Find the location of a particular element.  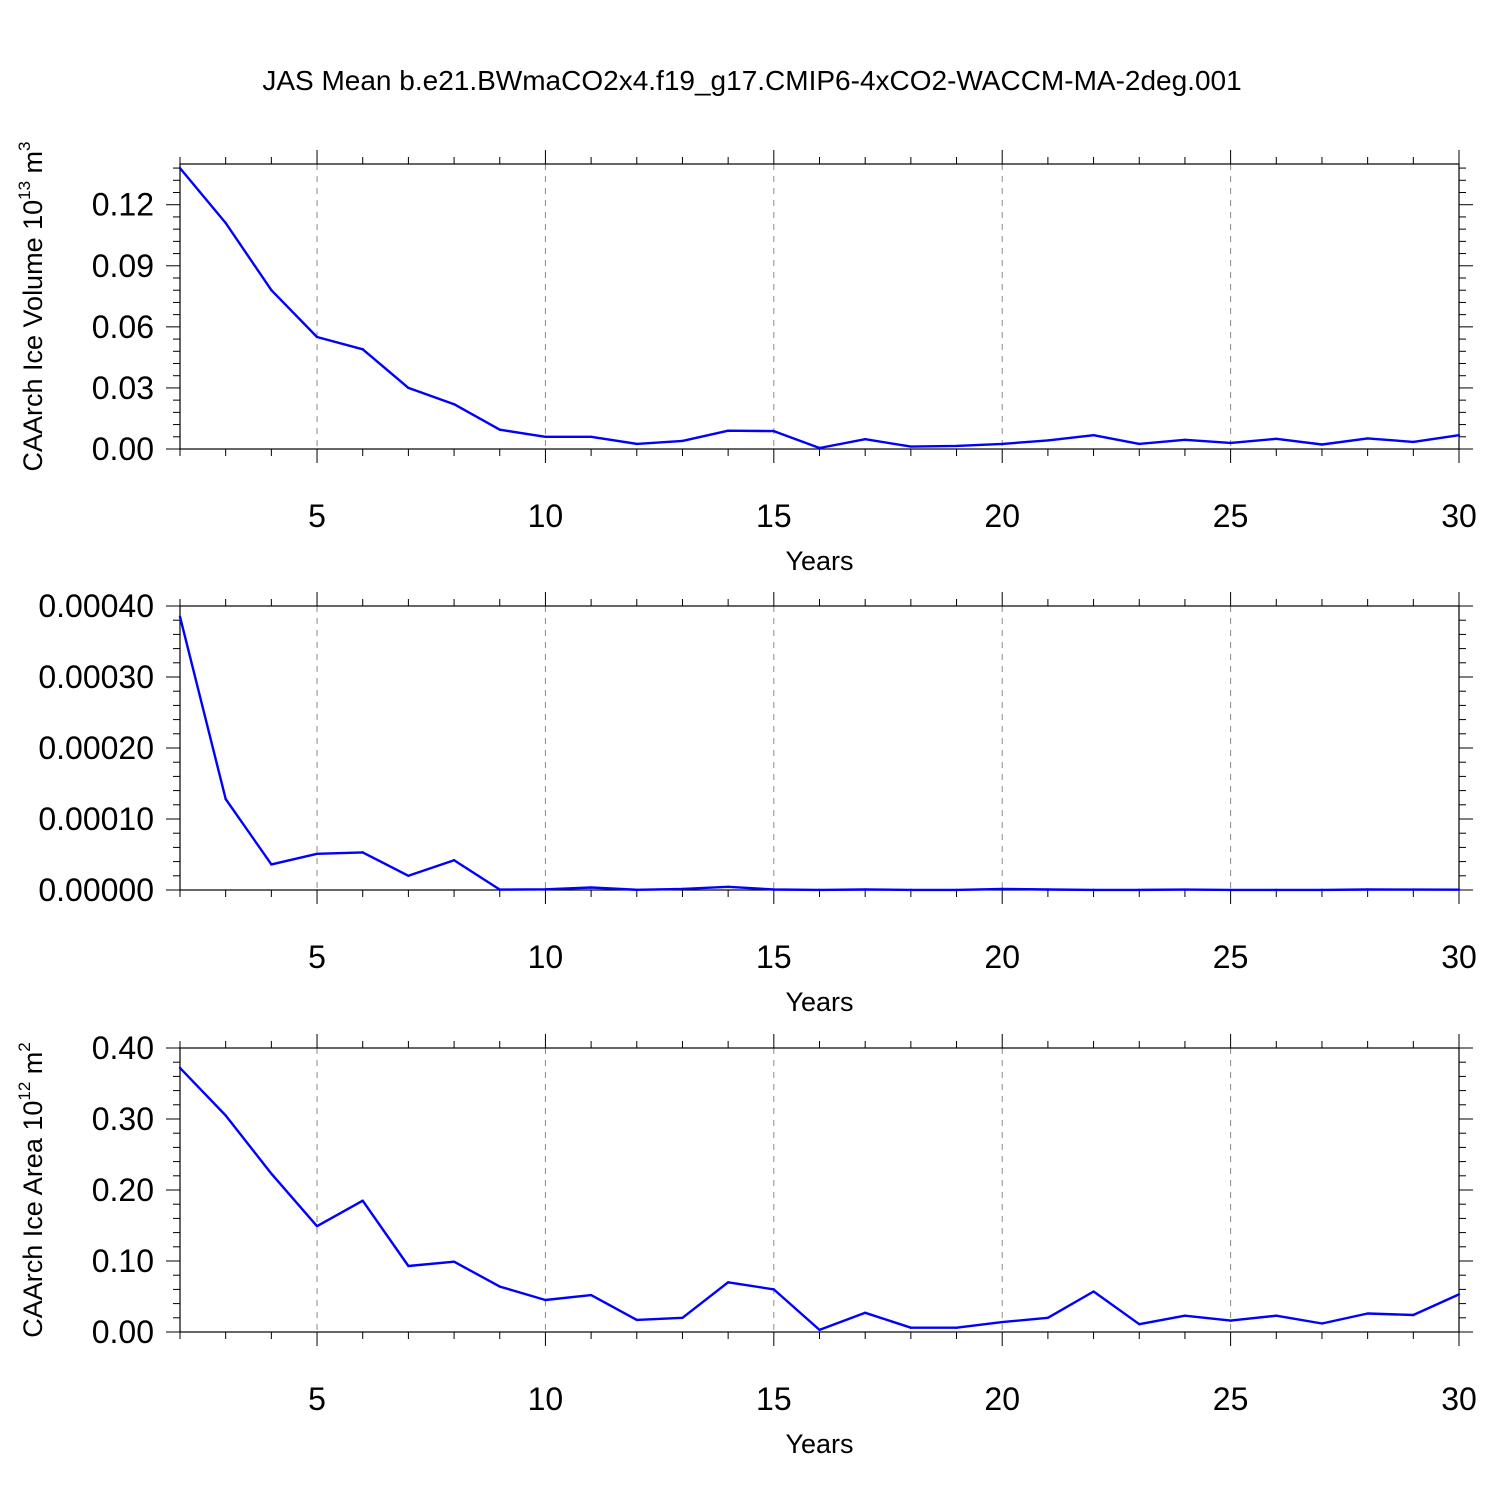

y-tick-label: 0.00010 is located at coordinates (96, 819).